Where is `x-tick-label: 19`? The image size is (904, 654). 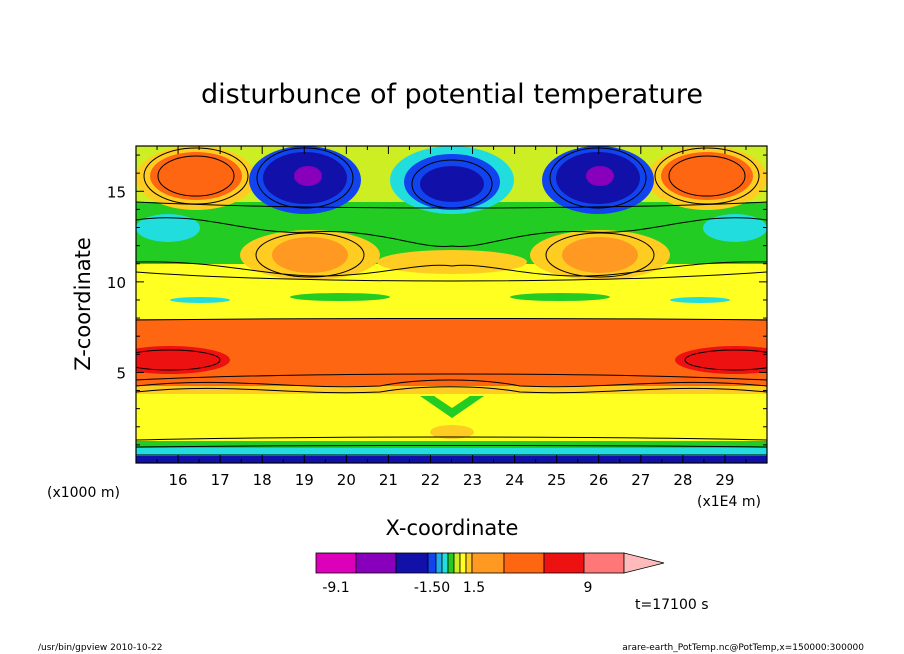
x-tick-label: 19 is located at coordinates (304, 480).